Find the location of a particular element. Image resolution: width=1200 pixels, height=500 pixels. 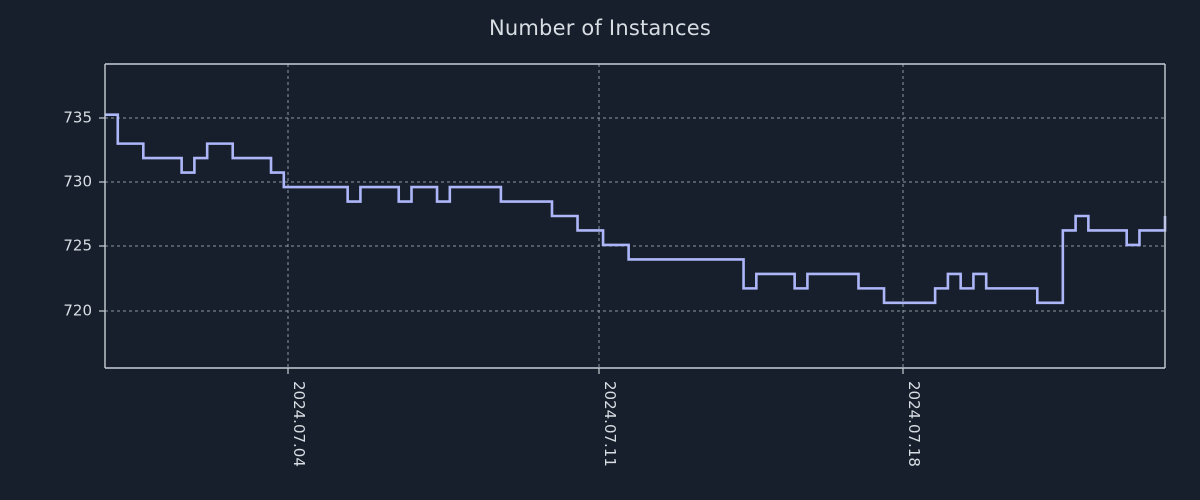

ytick-label-735: 735 is located at coordinates (77, 118).